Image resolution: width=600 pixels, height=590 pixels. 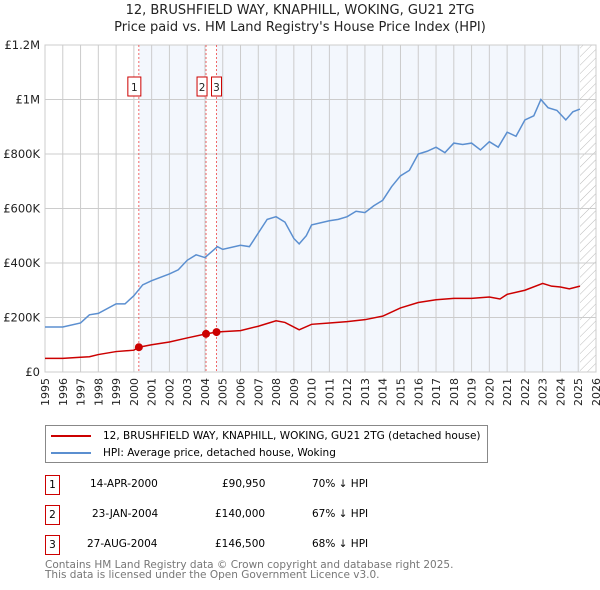 What do you see at coordinates (124, 484) in the screenshot?
I see `sale-date: 14-APR-2000` at bounding box center [124, 484].